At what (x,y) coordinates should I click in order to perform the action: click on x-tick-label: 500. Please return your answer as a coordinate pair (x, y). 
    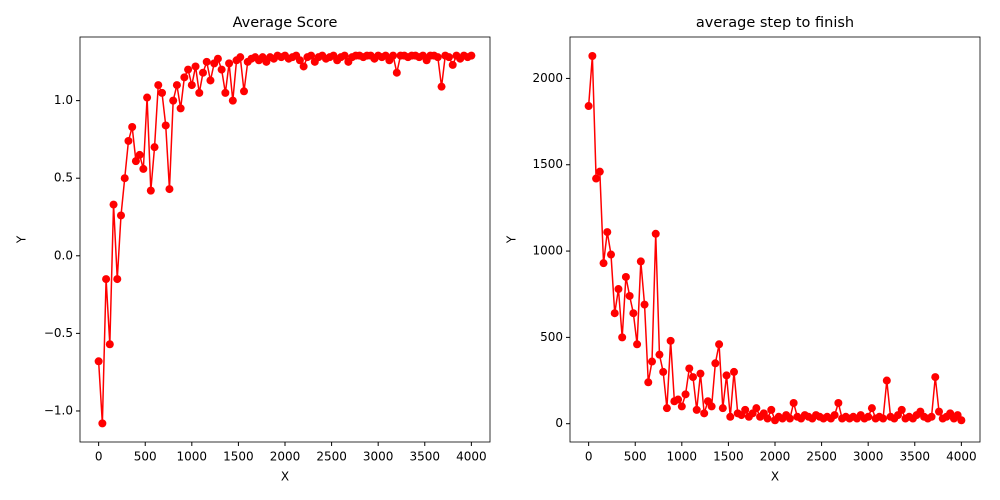
    Looking at the image, I should click on (145, 457).